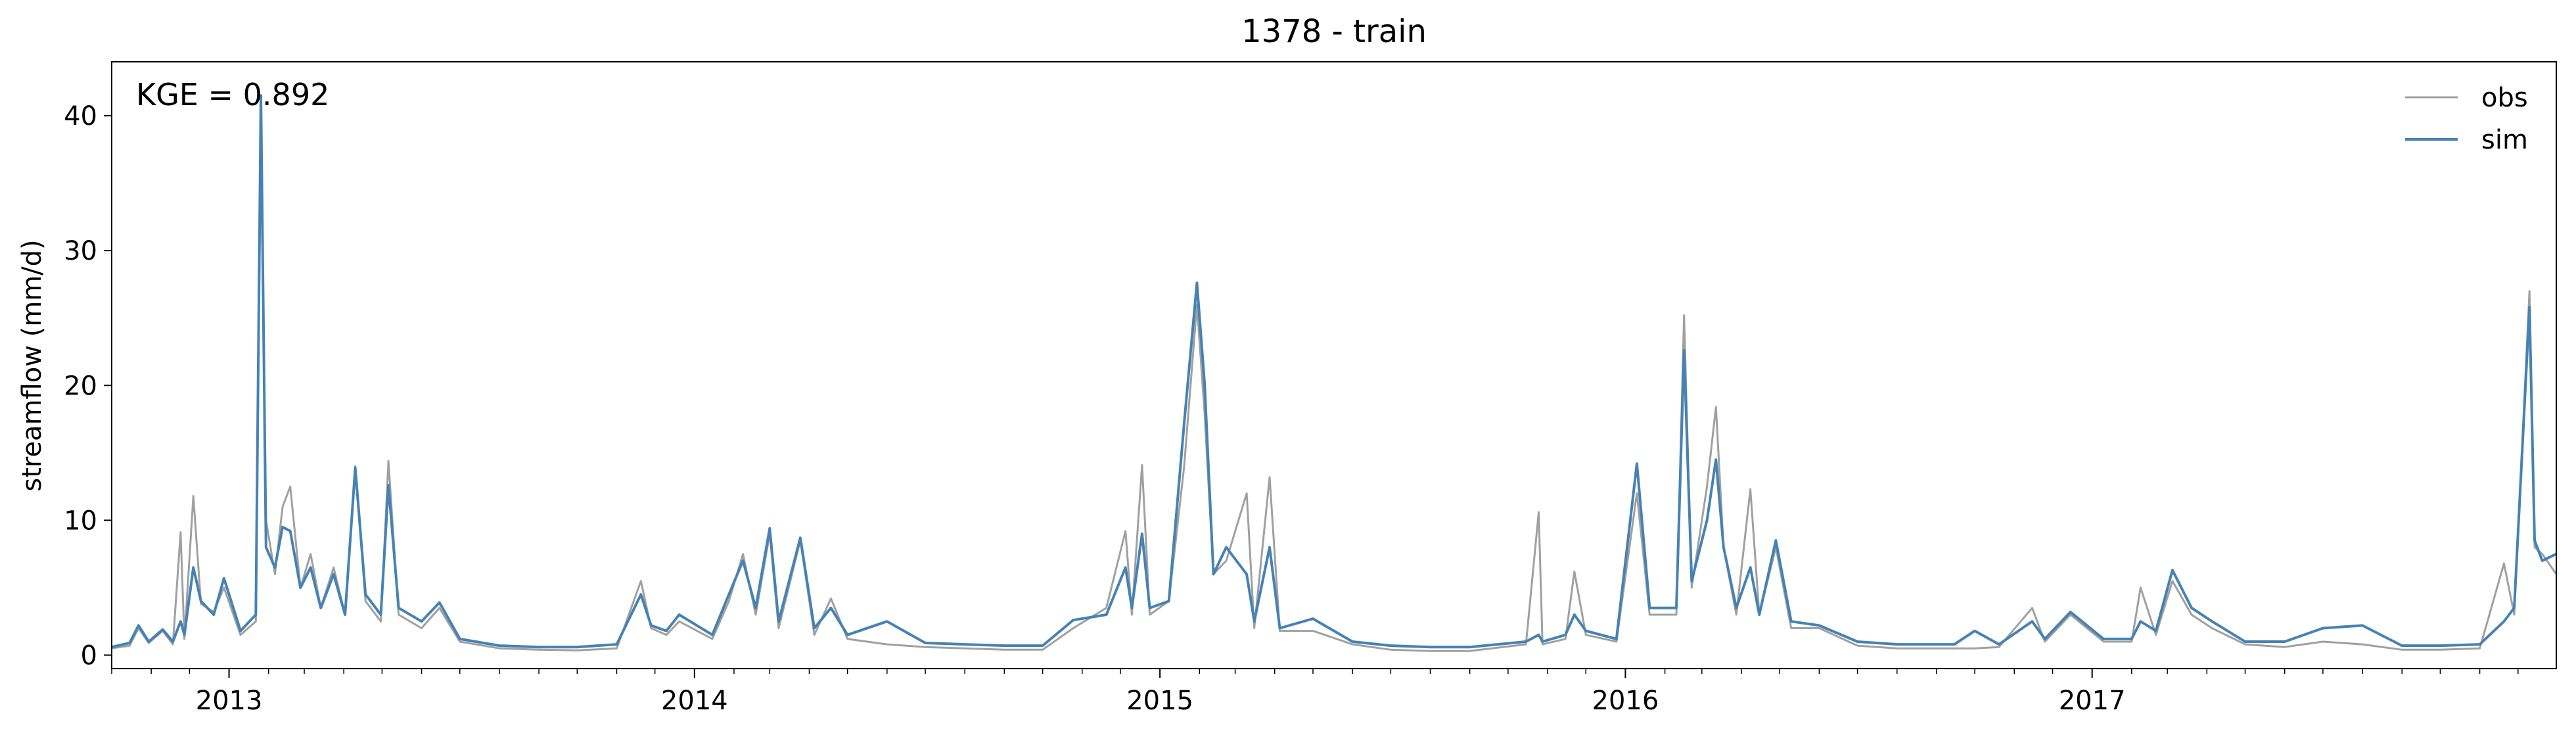  I want to click on chart-title: 1378 - train, so click(1334, 31).